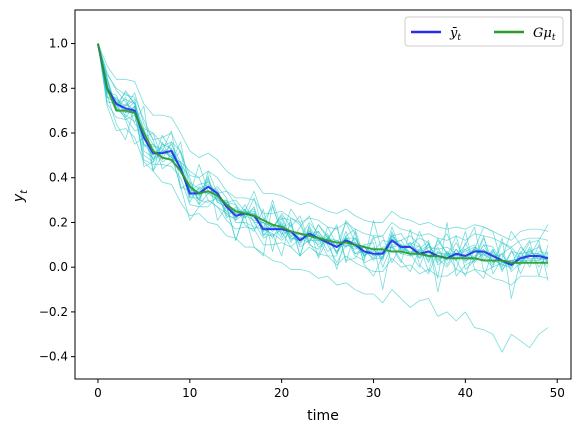  I want to click on legend-box, so click(484, 31).